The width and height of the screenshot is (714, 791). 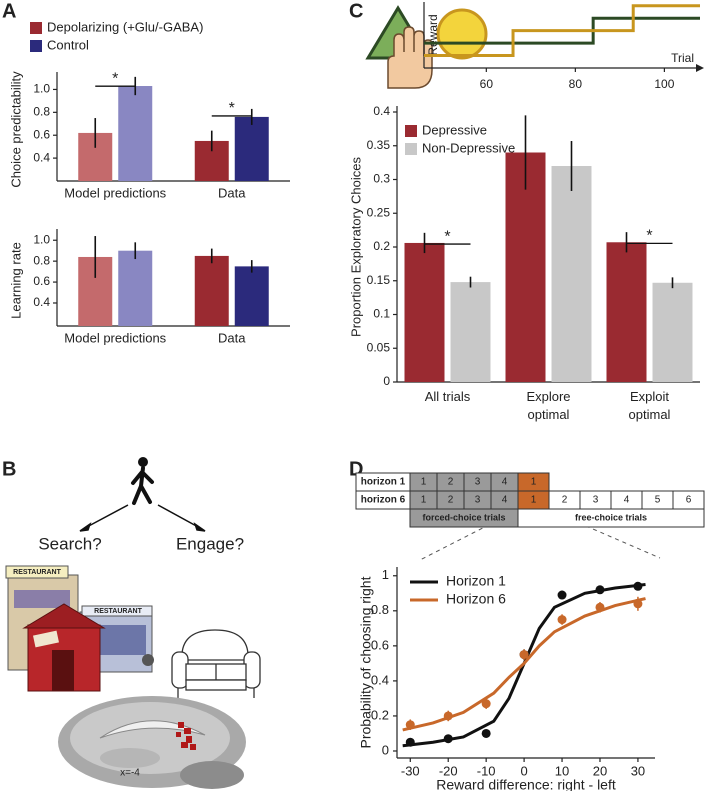 What do you see at coordinates (486, 770) in the screenshot?
I see `x-tick-label: -10` at bounding box center [486, 770].